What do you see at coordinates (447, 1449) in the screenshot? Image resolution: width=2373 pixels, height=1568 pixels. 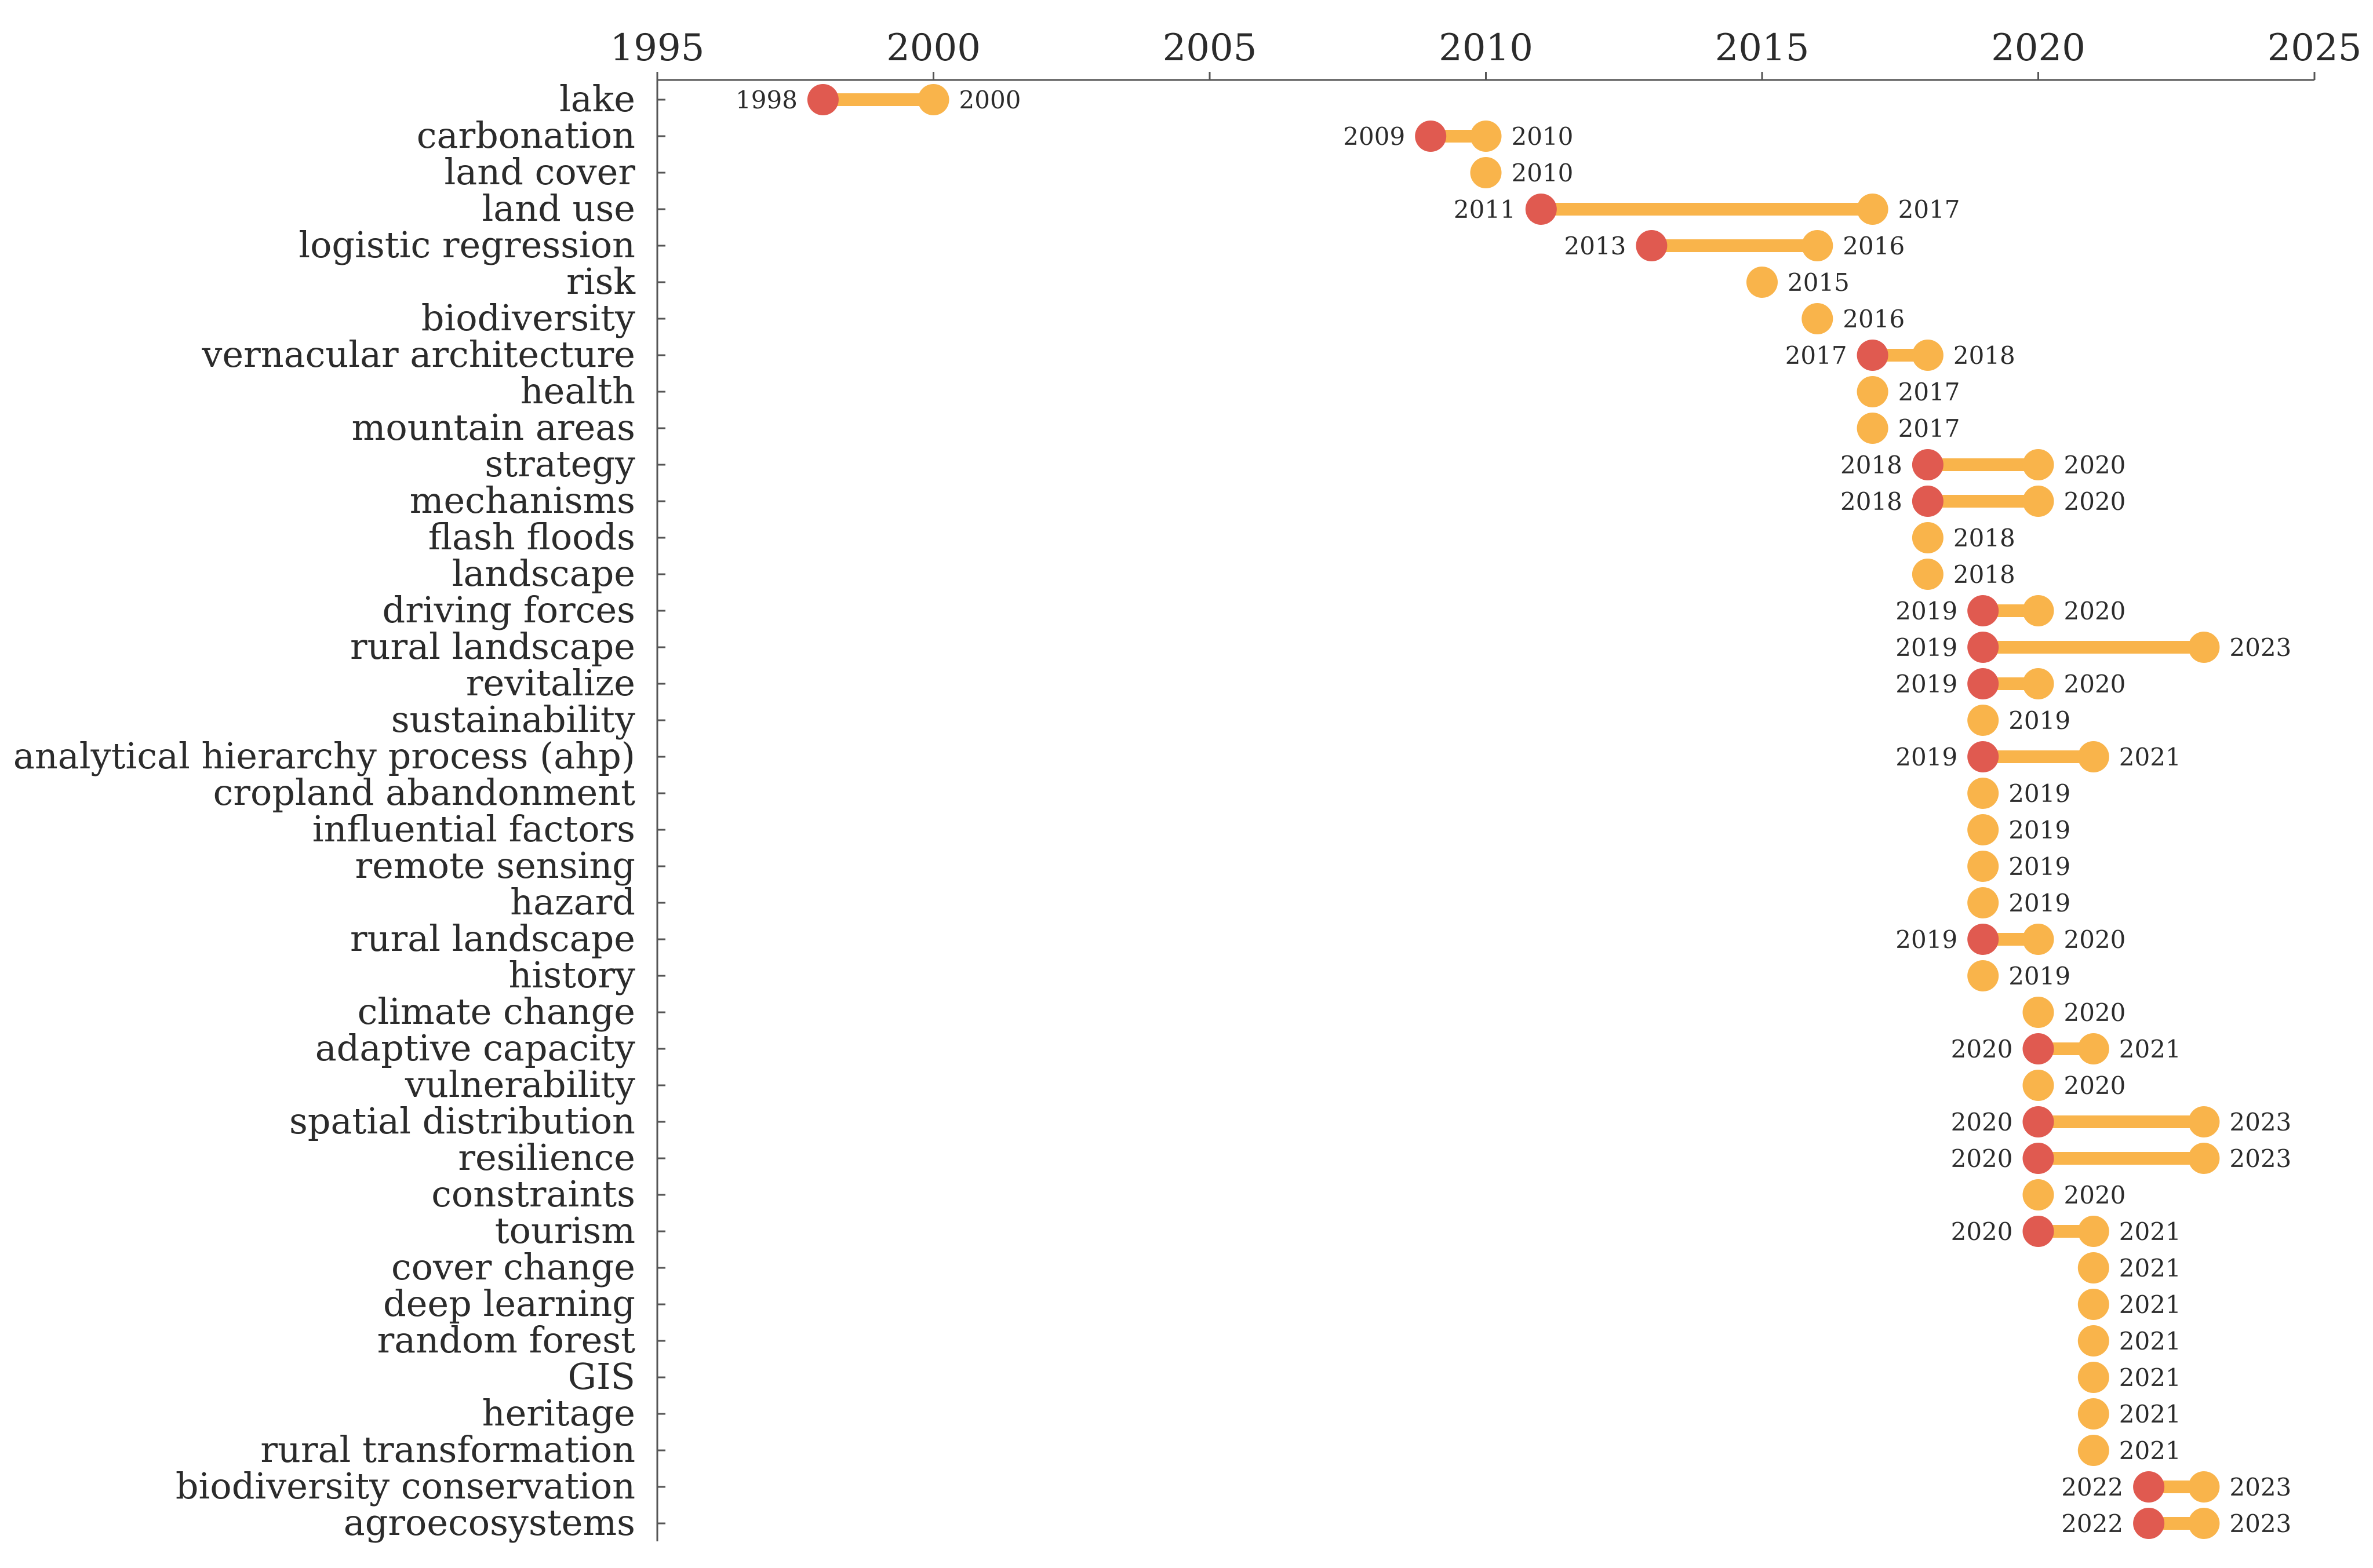 I see `keyword-label: rural transformation` at bounding box center [447, 1449].